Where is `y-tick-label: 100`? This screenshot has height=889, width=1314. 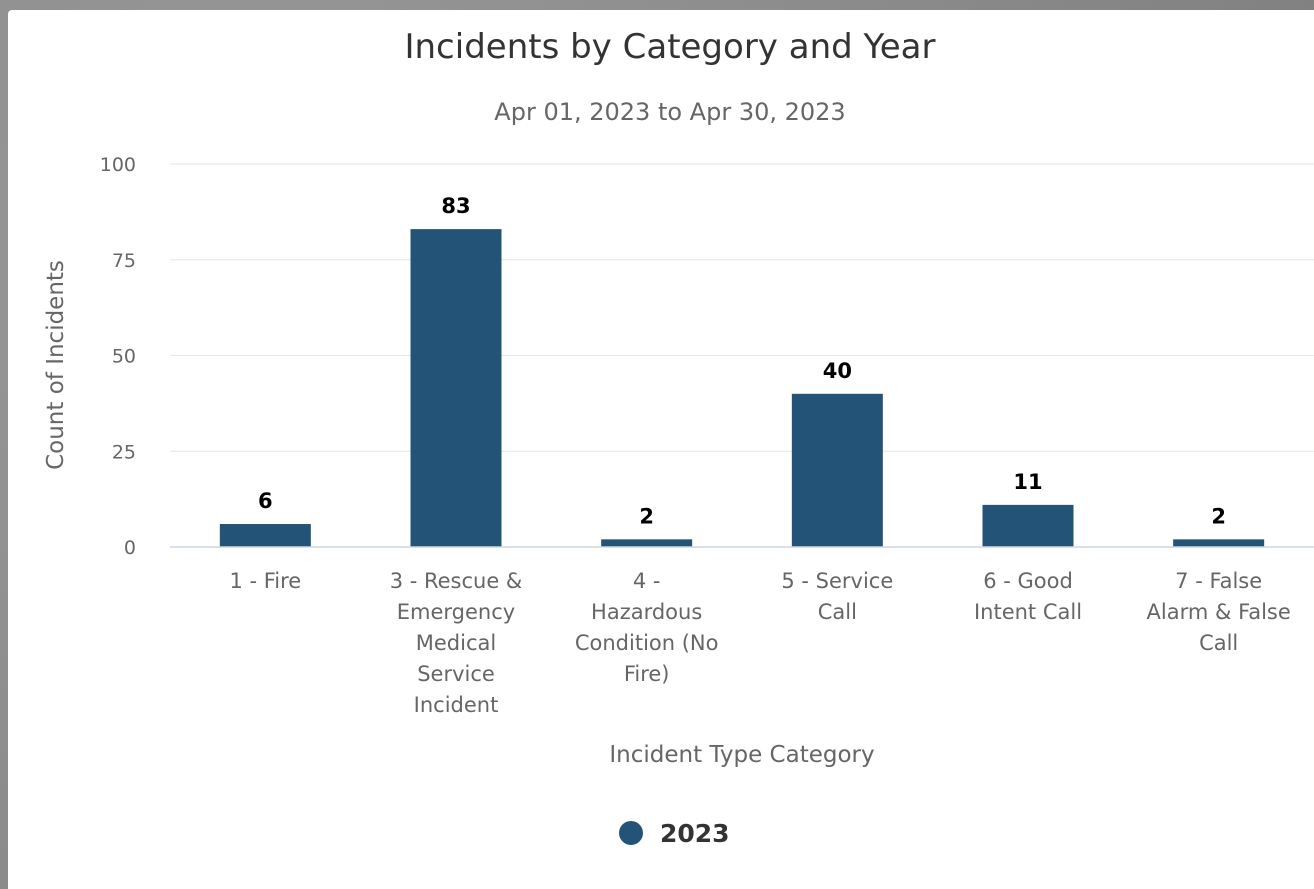
y-tick-label: 100 is located at coordinates (118, 165).